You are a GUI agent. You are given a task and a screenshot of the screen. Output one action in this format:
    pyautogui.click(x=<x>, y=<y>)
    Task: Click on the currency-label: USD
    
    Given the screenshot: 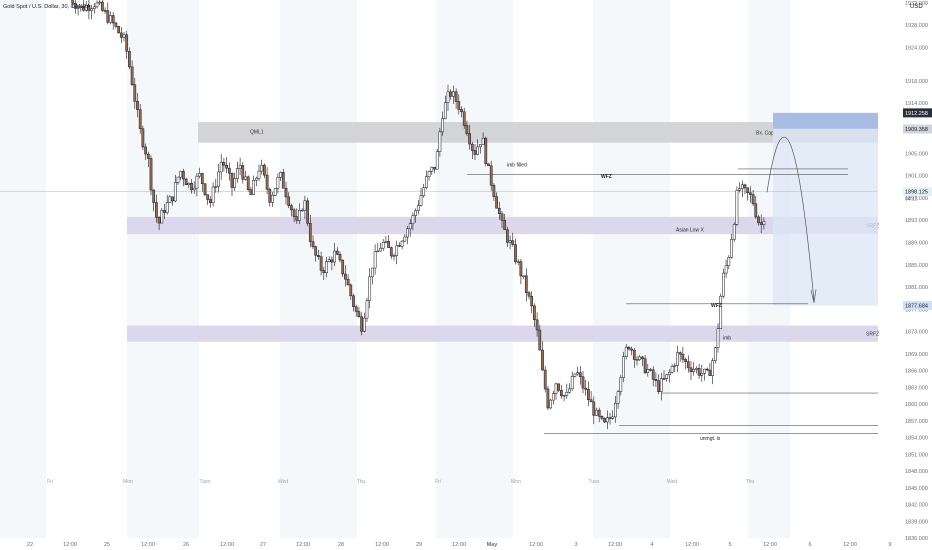 What is the action you would take?
    pyautogui.click(x=916, y=7)
    